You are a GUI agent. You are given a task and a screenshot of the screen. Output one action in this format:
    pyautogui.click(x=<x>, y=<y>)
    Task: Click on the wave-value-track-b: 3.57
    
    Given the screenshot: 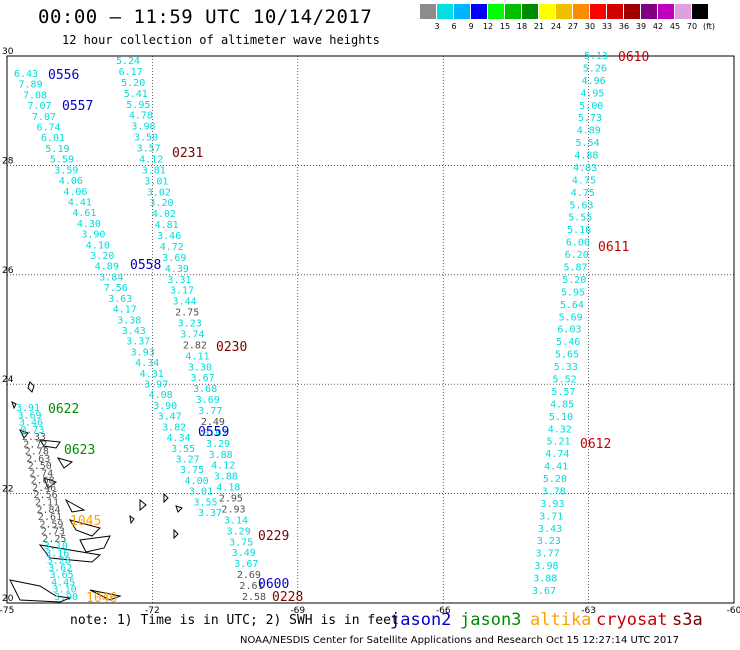 What is the action you would take?
    pyautogui.click(x=149, y=149)
    